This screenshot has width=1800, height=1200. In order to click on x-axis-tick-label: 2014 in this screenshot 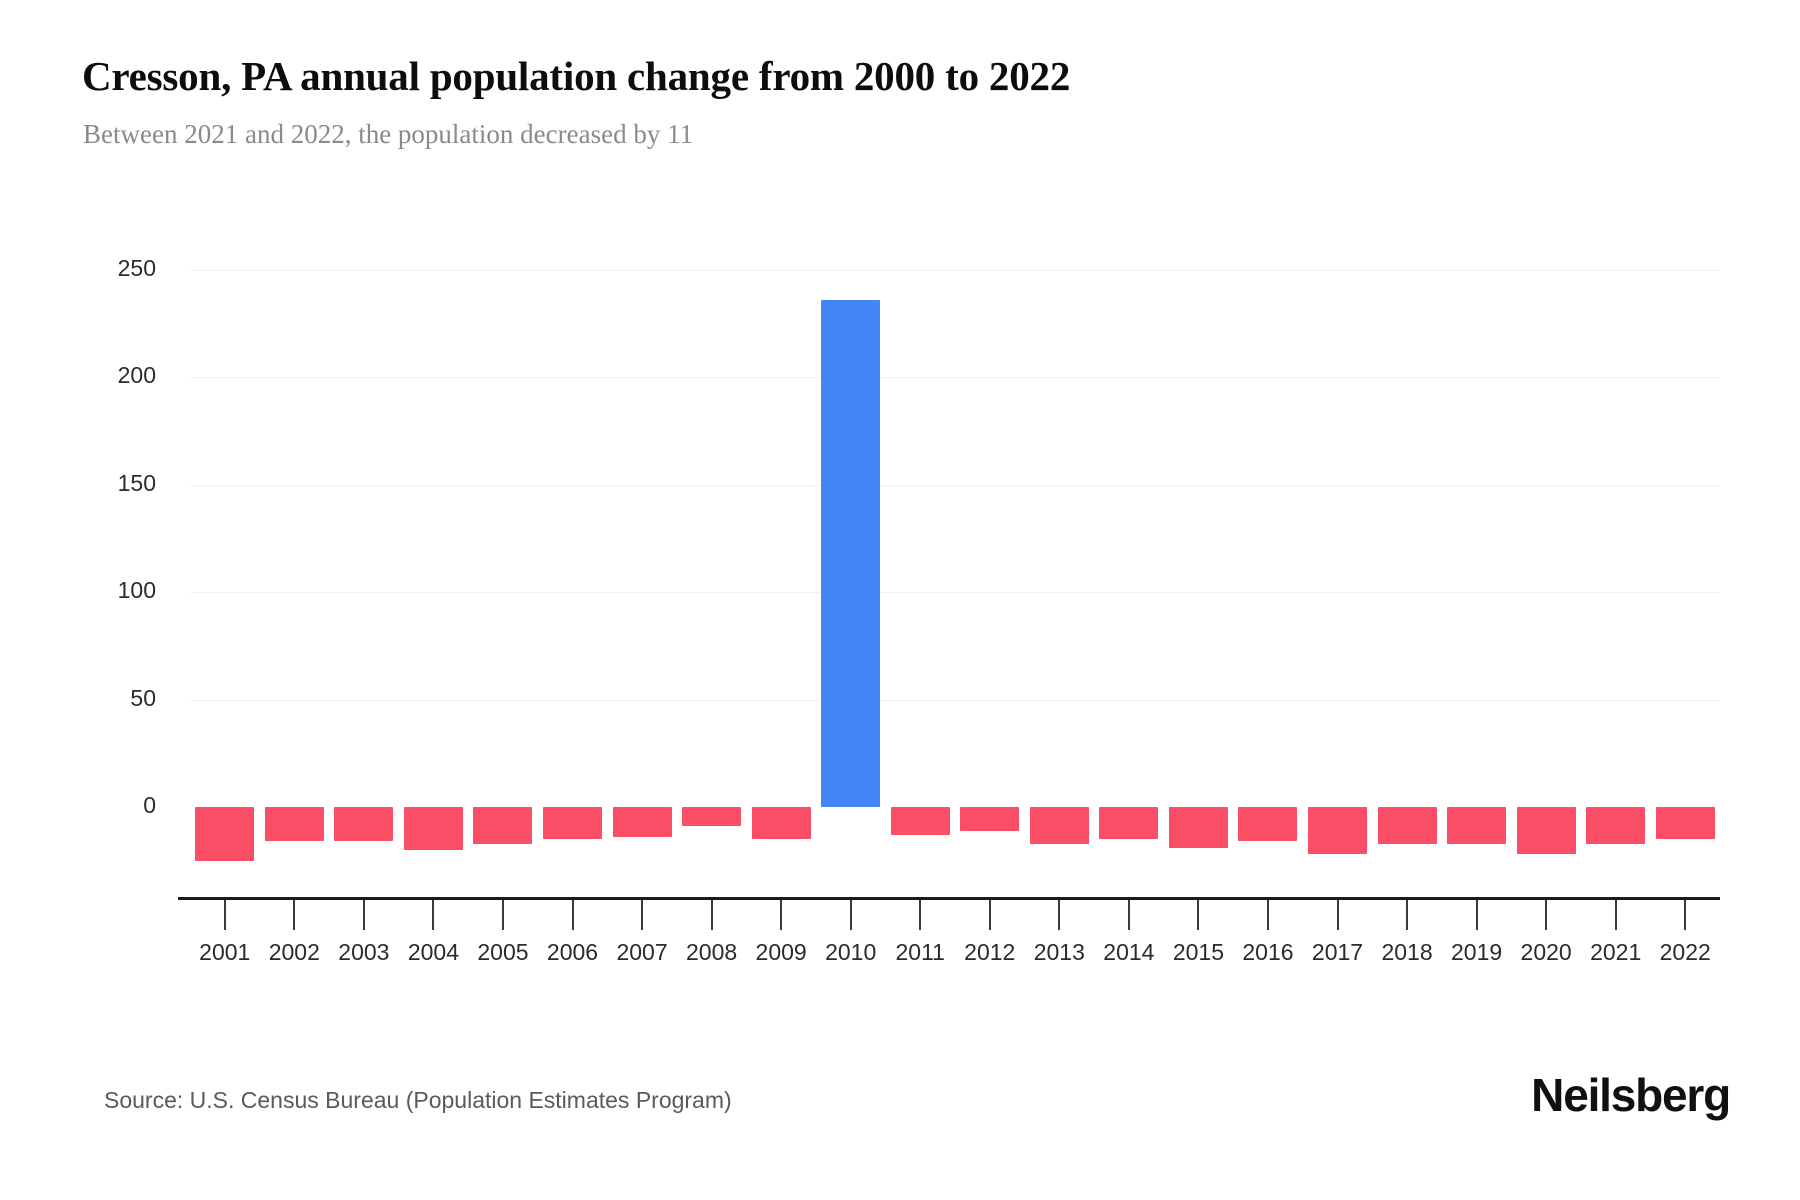, I will do `click(1129, 952)`.